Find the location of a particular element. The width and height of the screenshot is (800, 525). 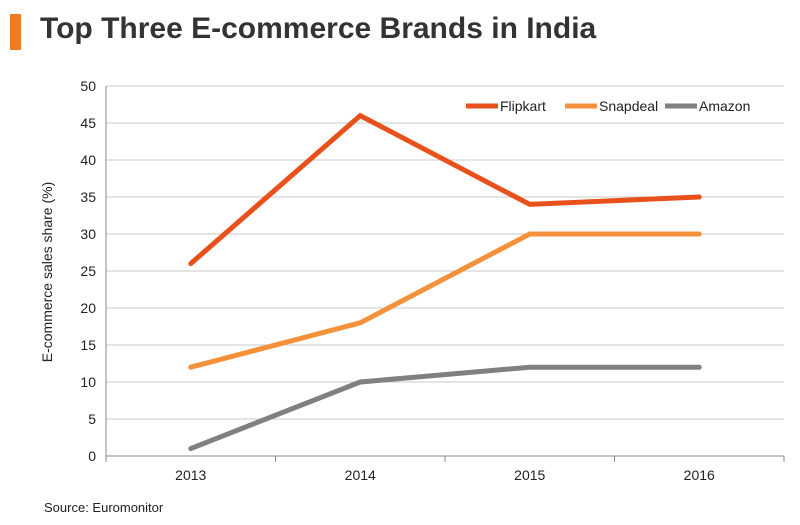

legend-label-amazon: Amazon is located at coordinates (724, 106).